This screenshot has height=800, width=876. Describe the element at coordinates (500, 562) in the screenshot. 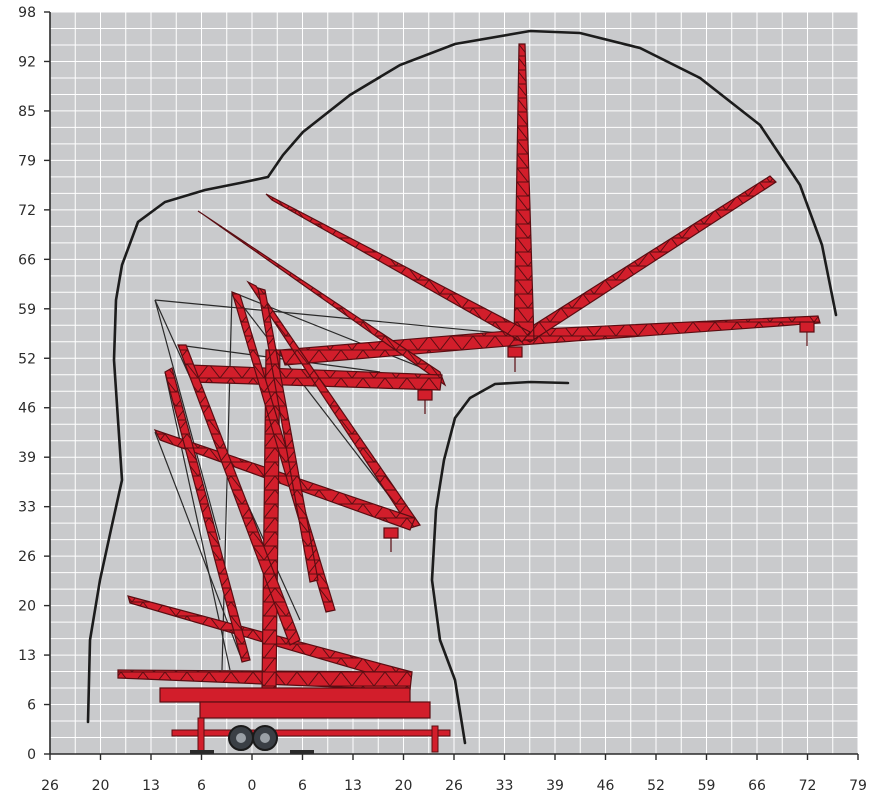

I see `inner-envelope-curve` at that location.